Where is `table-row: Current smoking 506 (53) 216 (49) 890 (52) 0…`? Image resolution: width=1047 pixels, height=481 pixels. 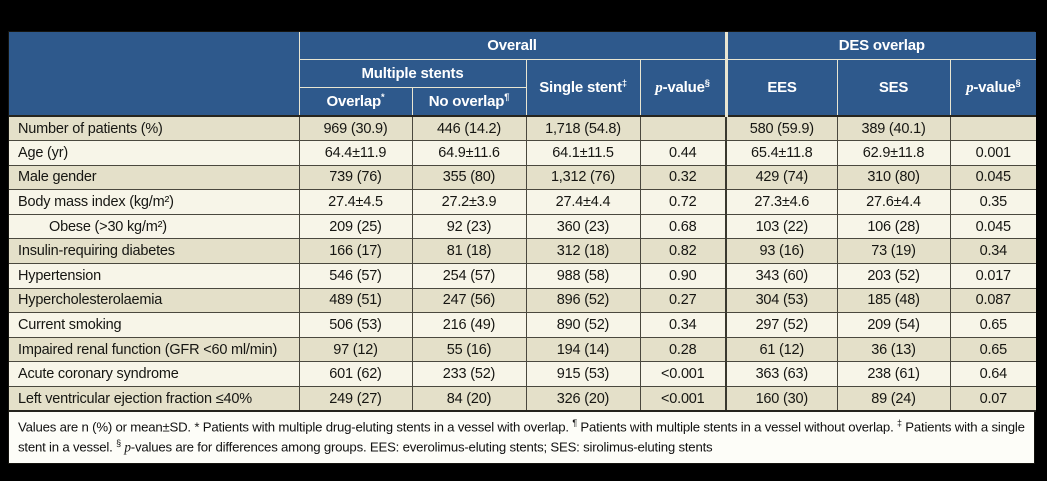
table-row: Current smoking 506 (53) 216 (49) 890 (52) 0… is located at coordinates (523, 325).